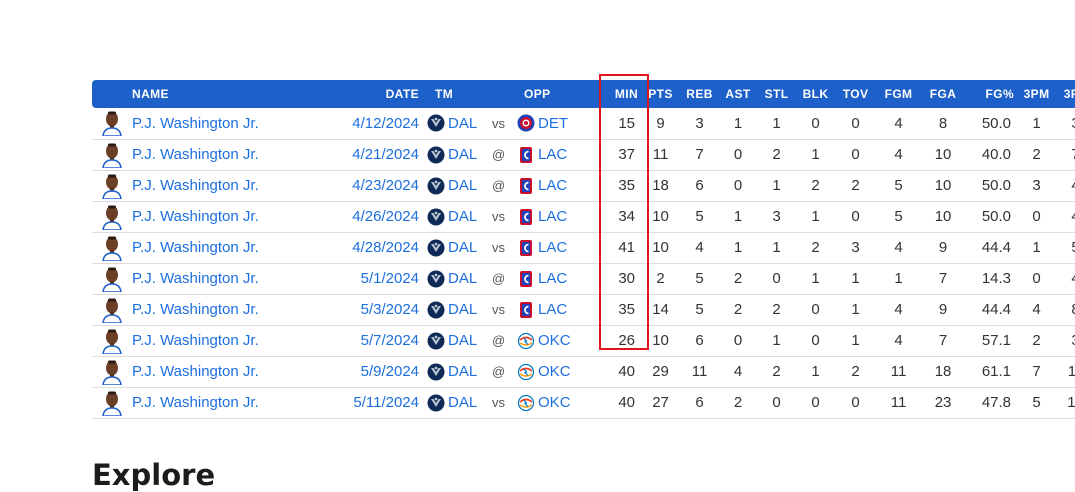 The width and height of the screenshot is (1075, 492). I want to click on stat-fg-pct: 50.0, so click(996, 185).